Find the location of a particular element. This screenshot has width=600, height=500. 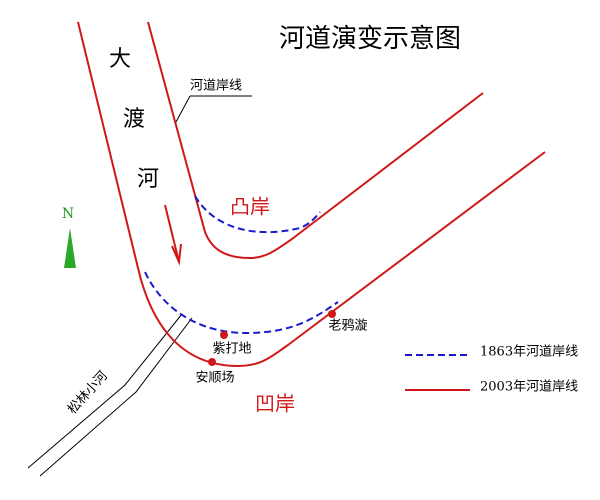

river-name: 河 is located at coordinates (148, 179).